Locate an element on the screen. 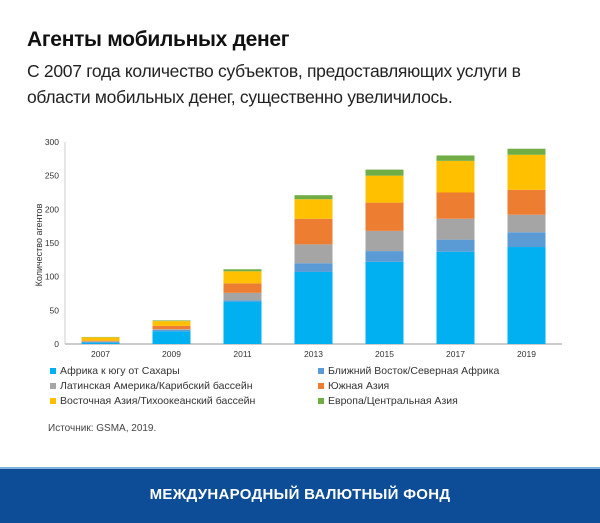 The width and height of the screenshot is (600, 523). legend-label: Африка к югу от Сахары is located at coordinates (120, 371).